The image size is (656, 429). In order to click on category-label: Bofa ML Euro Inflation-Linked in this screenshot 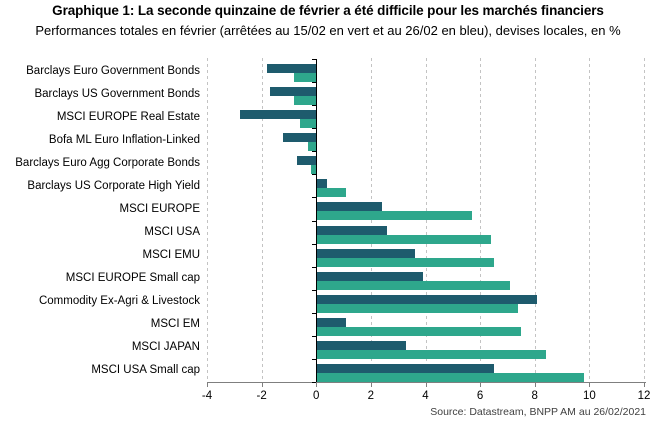, I will do `click(124, 139)`.